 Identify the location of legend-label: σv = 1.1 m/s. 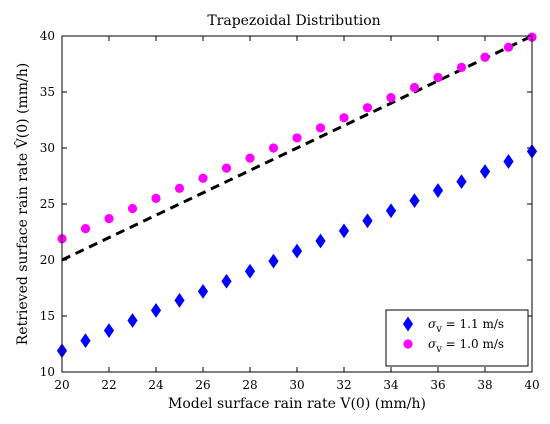
(466, 326).